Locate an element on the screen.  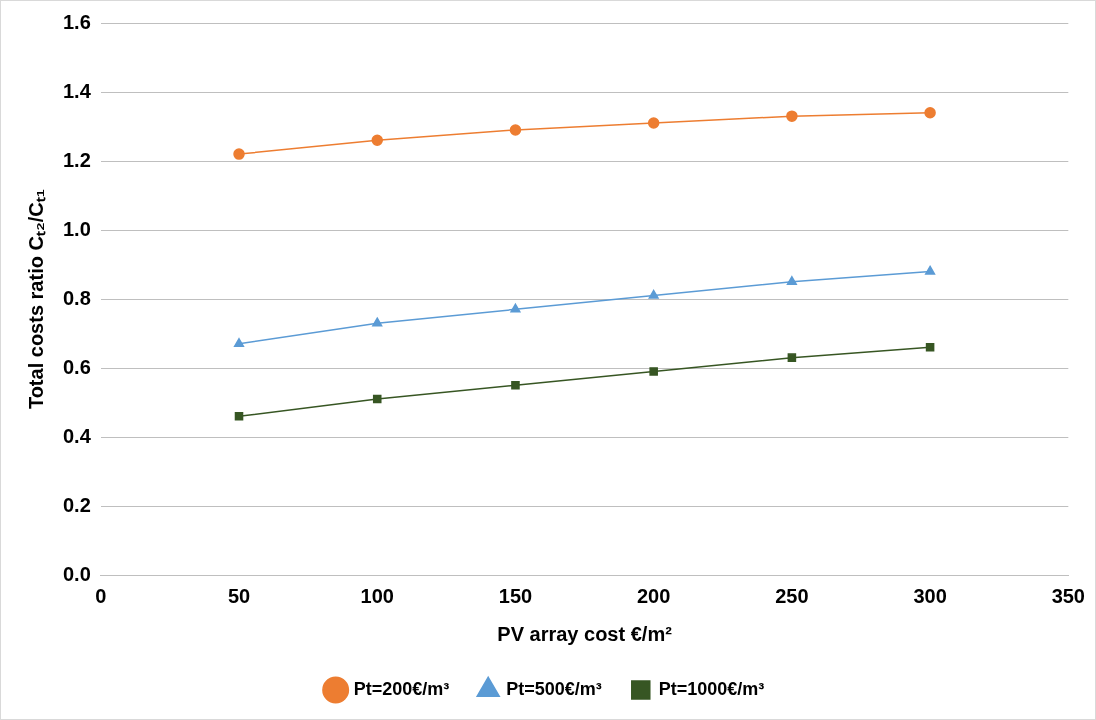
y-axis-title: Total costs ratio Cₜ₂/Cₜ₁ is located at coordinates (35, 299).